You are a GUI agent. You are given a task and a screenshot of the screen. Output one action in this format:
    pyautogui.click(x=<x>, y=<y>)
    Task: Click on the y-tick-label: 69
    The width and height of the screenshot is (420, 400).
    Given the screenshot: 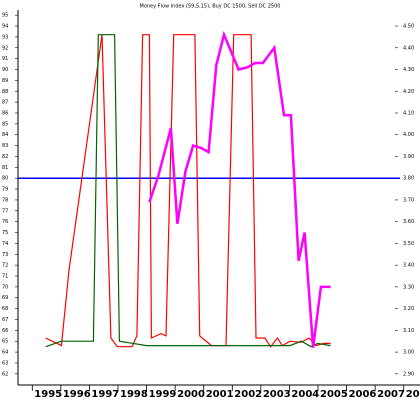 What is the action you would take?
    pyautogui.click(x=5, y=298)
    